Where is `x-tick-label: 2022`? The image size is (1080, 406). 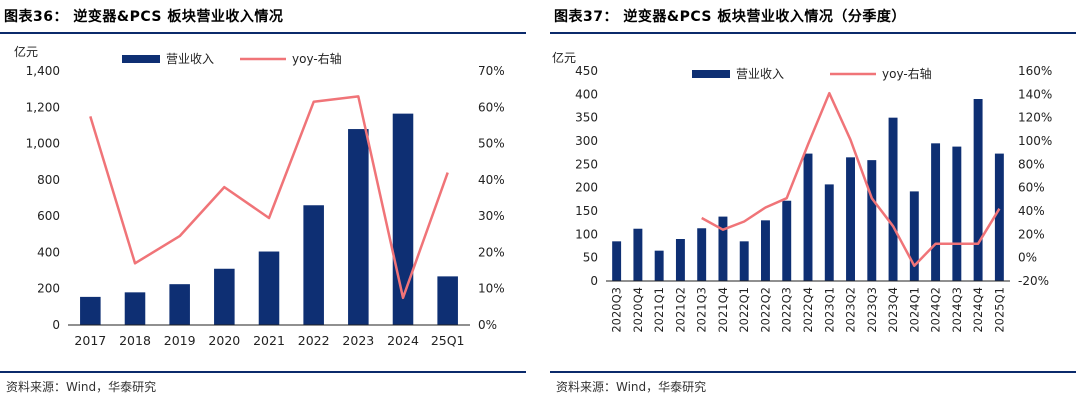 x-tick-label: 2022 is located at coordinates (314, 340).